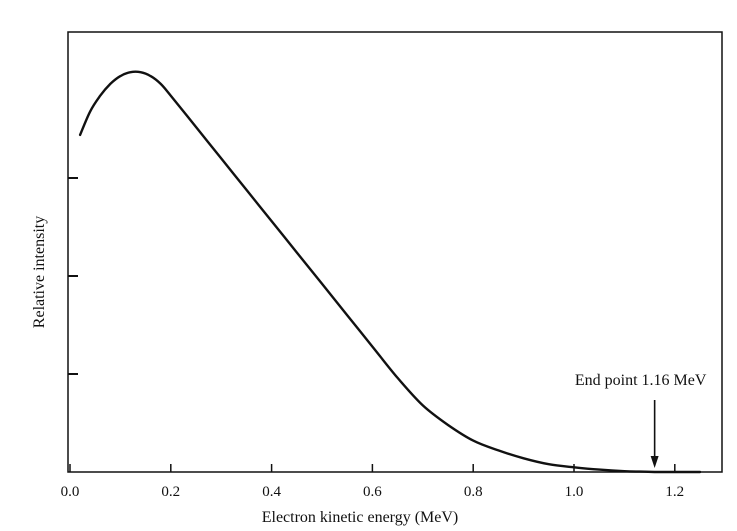 The height and width of the screenshot is (531, 737). I want to click on x-axis-tick-labels: 0.0 0.2 0.4 0.6 0.8 1.0 1.2, so click(373, 492).